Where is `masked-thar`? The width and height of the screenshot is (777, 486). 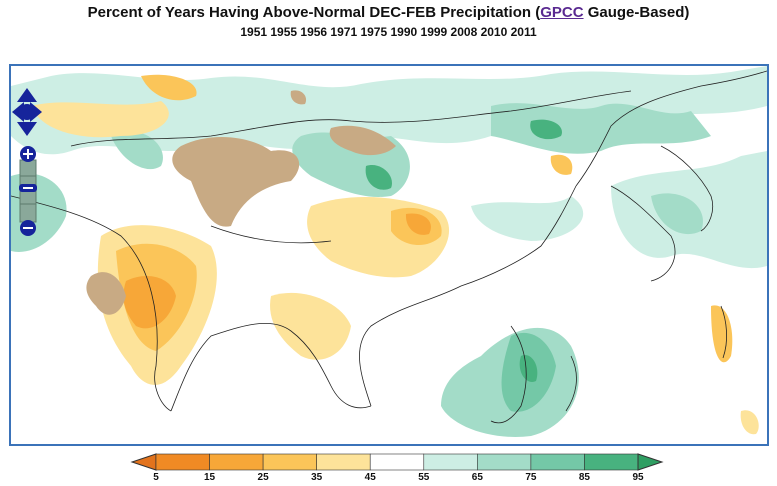
masked-thar is located at coordinates (106, 293).